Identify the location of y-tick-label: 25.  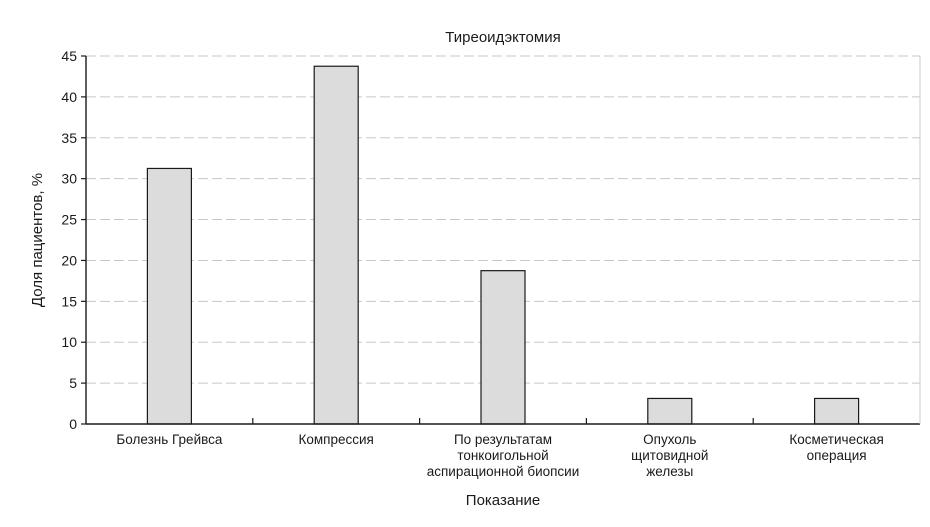
(69, 220).